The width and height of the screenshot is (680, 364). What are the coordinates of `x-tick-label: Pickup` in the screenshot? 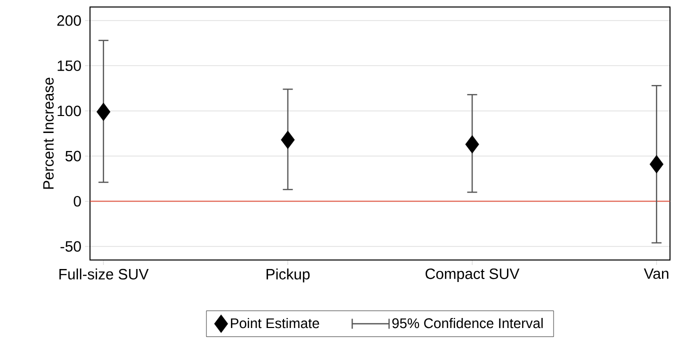 It's located at (288, 275).